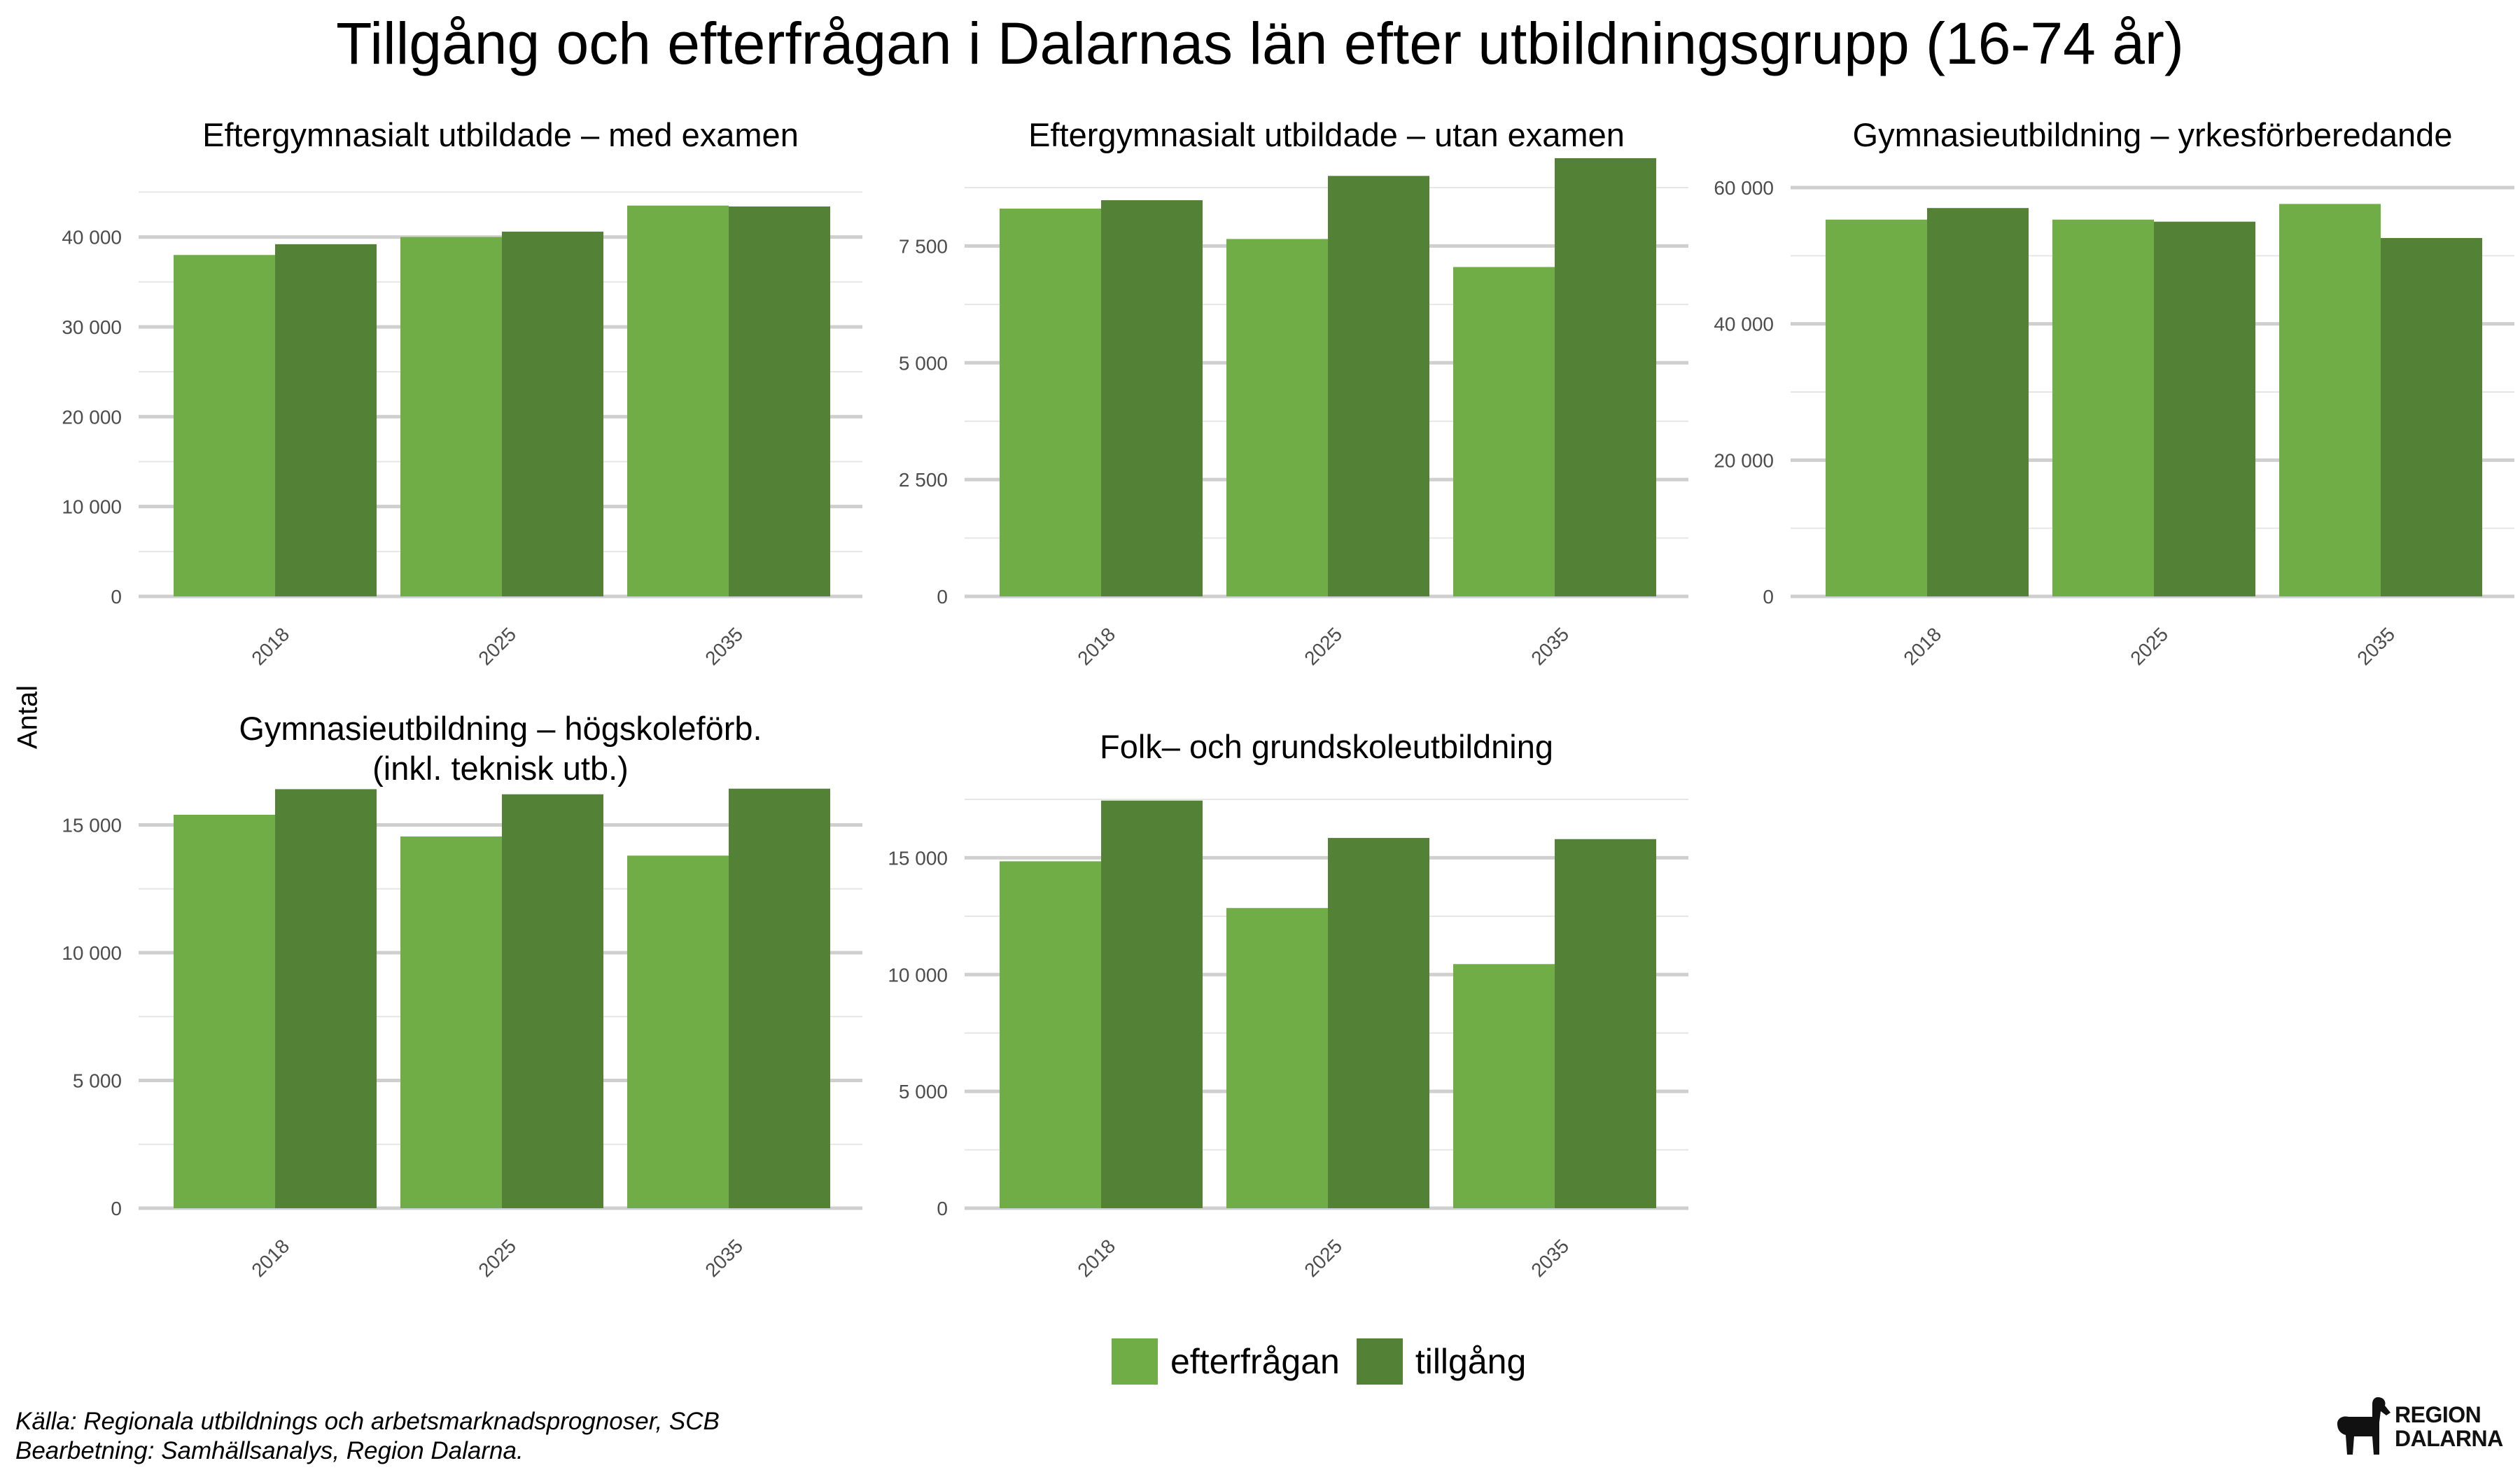  I want to click on panel-3: 0 20 000 40 000 60 000 2018 2025 2035, so click(2114, 423).